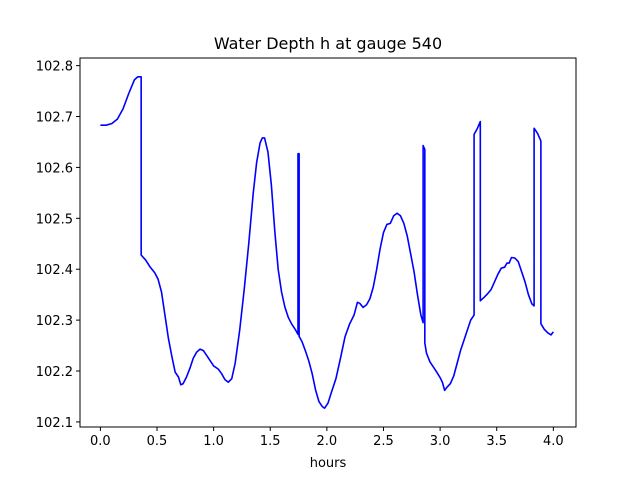 The width and height of the screenshot is (640, 480). What do you see at coordinates (327, 441) in the screenshot?
I see `x-tick-label: 2.0` at bounding box center [327, 441].